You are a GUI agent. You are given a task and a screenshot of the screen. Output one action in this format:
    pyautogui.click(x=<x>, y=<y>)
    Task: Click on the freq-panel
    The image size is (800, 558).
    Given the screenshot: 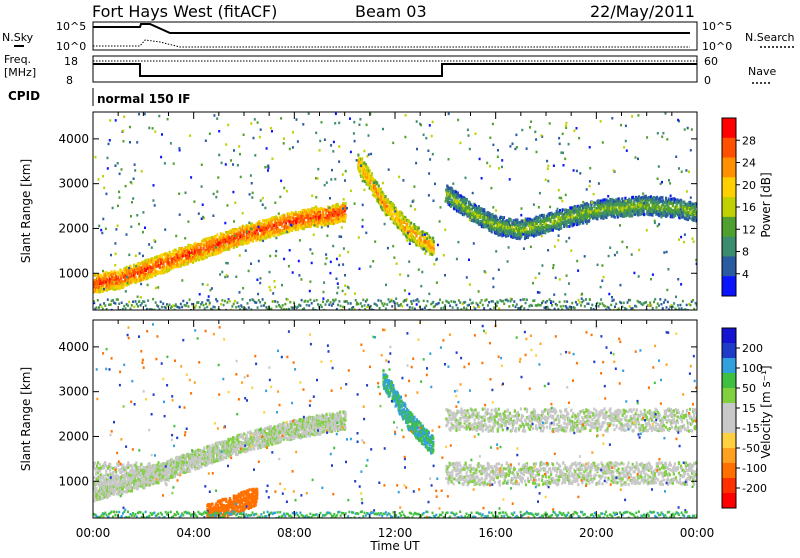 What is the action you would take?
    pyautogui.click(x=395, y=69)
    